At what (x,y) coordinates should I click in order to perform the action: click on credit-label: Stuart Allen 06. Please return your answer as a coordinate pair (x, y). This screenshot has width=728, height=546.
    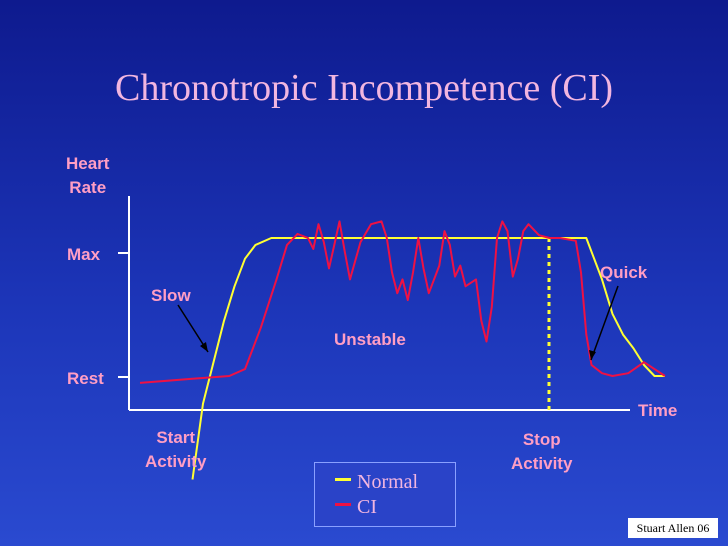
    Looking at the image, I should click on (673, 528).